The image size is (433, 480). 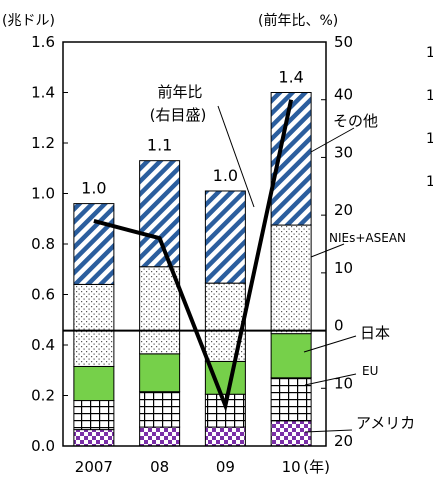 I want to click on left-tick-label: 0.8, so click(x=43, y=244).